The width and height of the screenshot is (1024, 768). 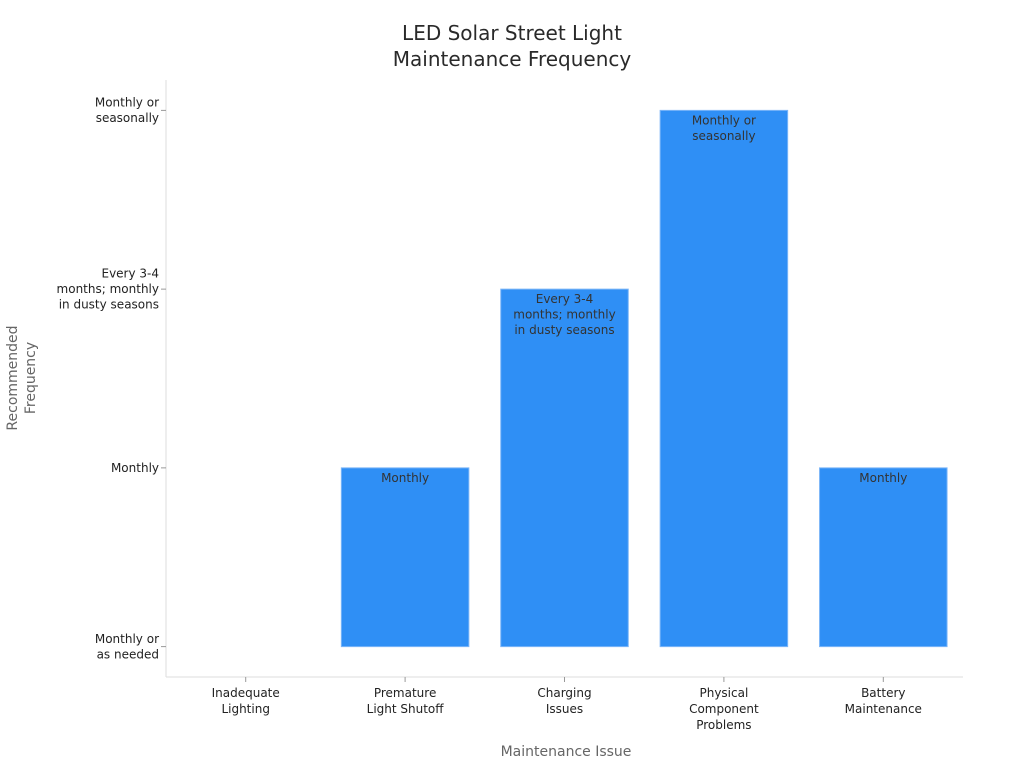 I want to click on data-label: Every 3-4 months; monthly in dusty seasons, so click(x=564, y=314).